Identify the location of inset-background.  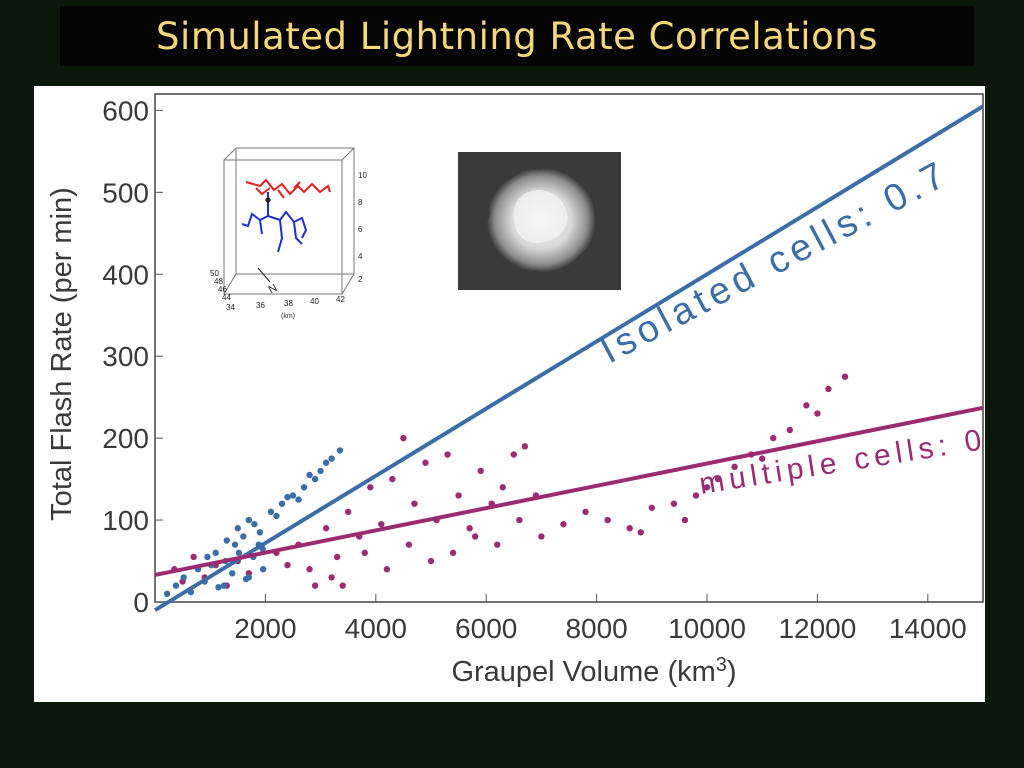
(293, 231).